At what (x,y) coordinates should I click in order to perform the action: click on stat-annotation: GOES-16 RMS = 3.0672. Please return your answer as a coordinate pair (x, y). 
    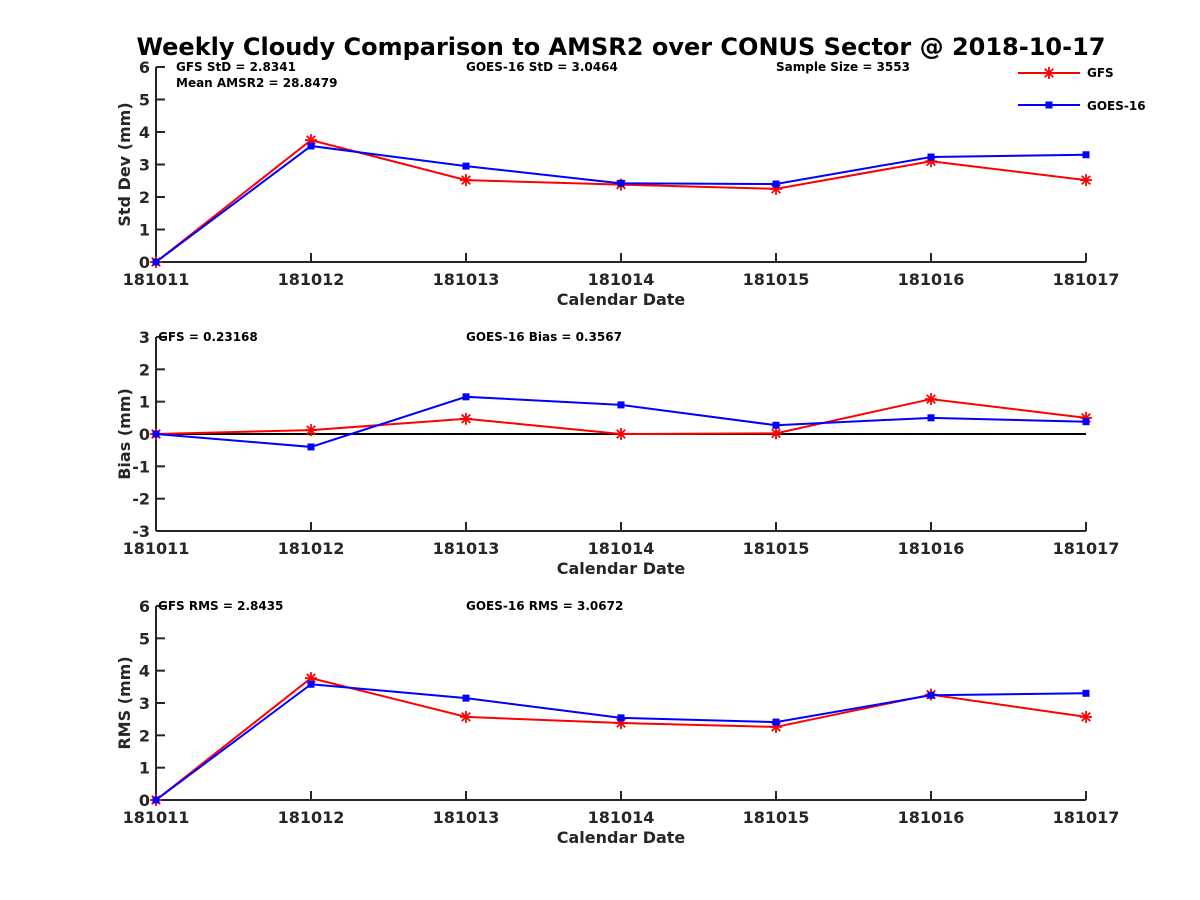
    Looking at the image, I should click on (544, 606).